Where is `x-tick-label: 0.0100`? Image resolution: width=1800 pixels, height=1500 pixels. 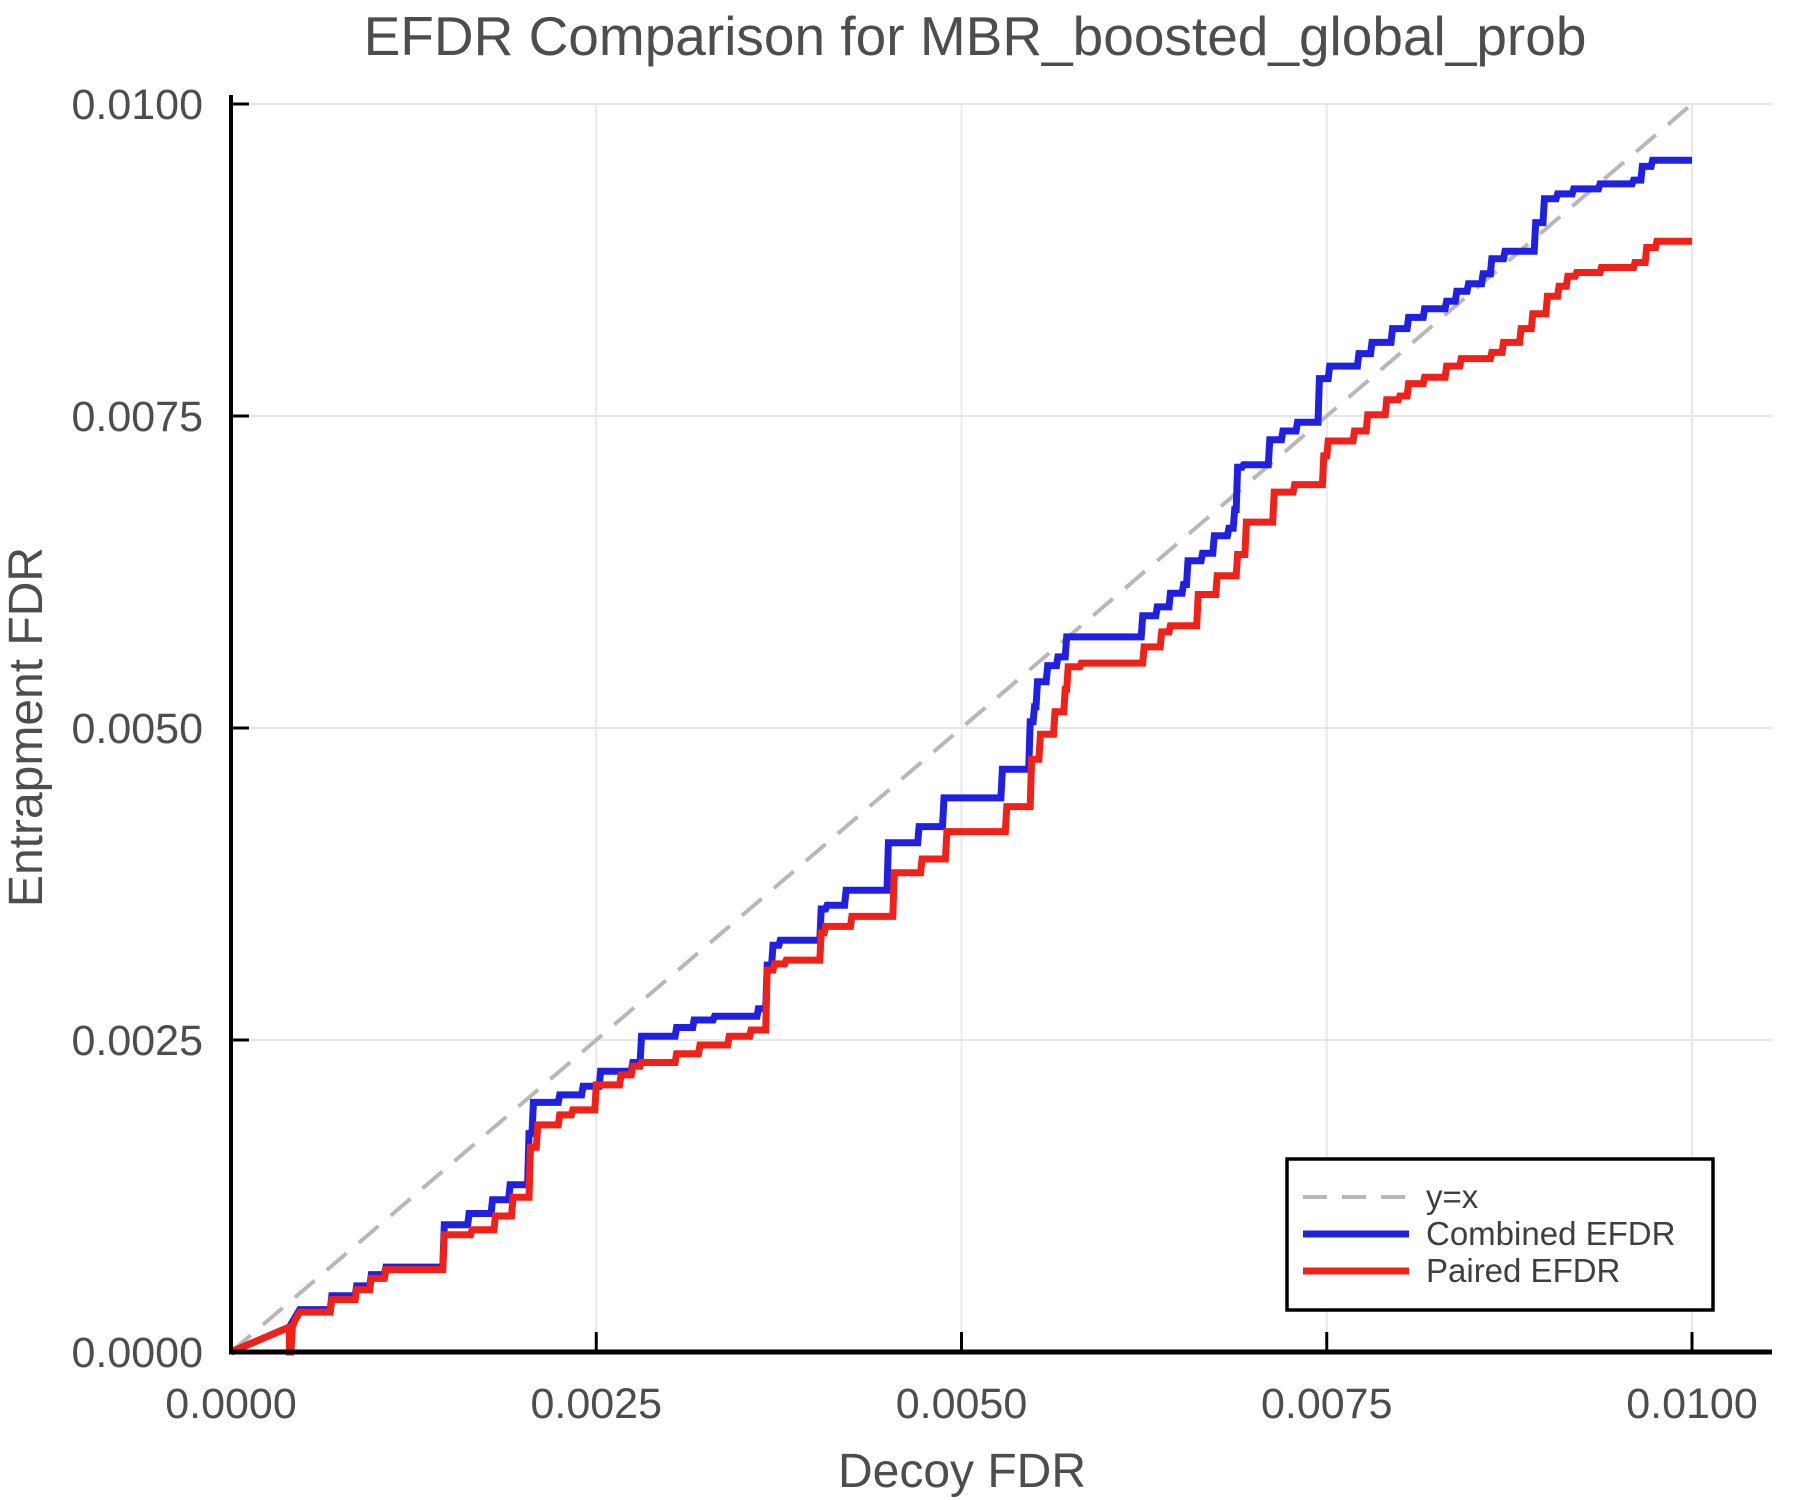 x-tick-label: 0.0100 is located at coordinates (1692, 1404).